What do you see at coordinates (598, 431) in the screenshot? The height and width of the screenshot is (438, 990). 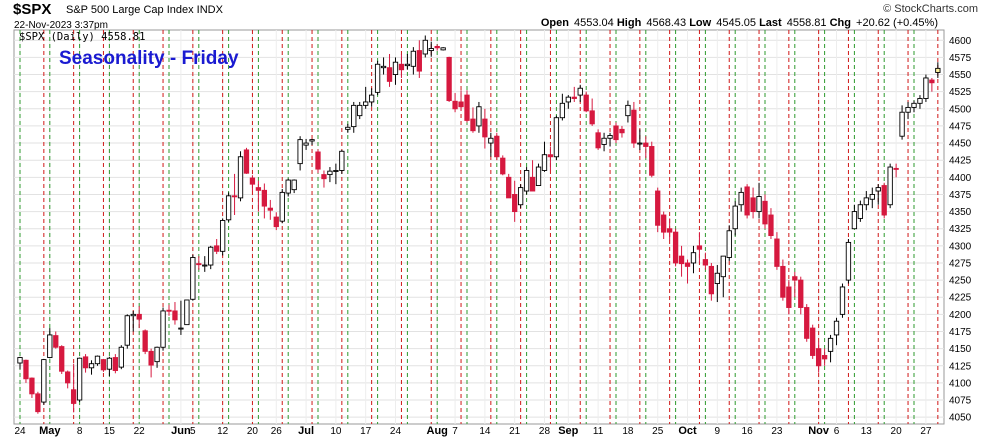 I see `x-tick-label: 11` at bounding box center [598, 431].